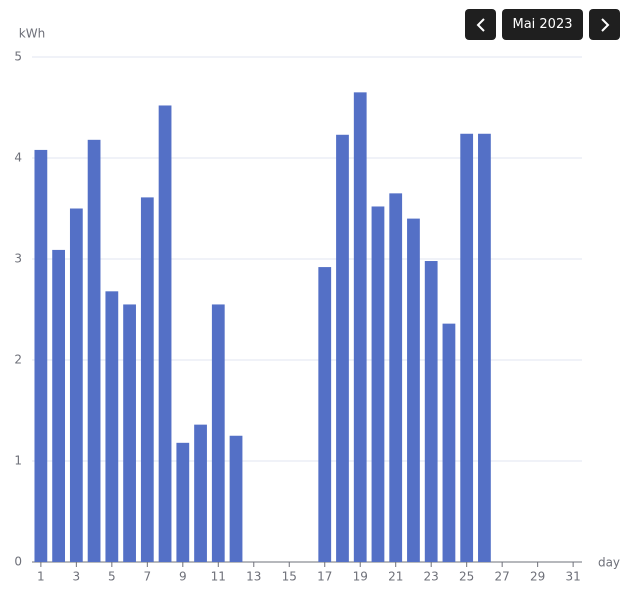 The width and height of the screenshot is (627, 590). I want to click on x-tick-label: 19, so click(360, 577).